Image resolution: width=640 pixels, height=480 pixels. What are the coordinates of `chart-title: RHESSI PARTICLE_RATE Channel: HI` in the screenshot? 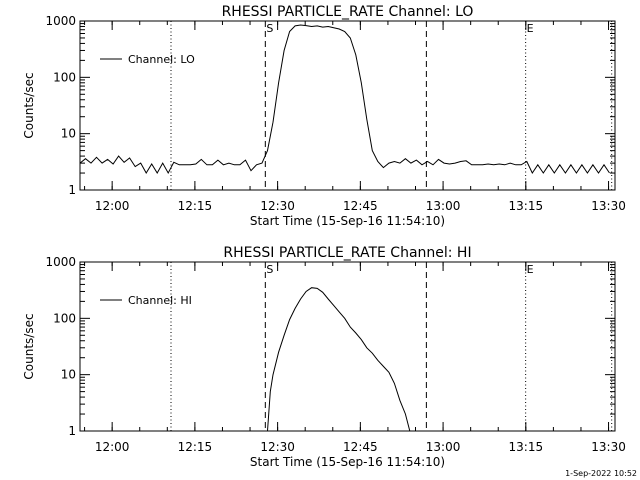 It's located at (347, 253).